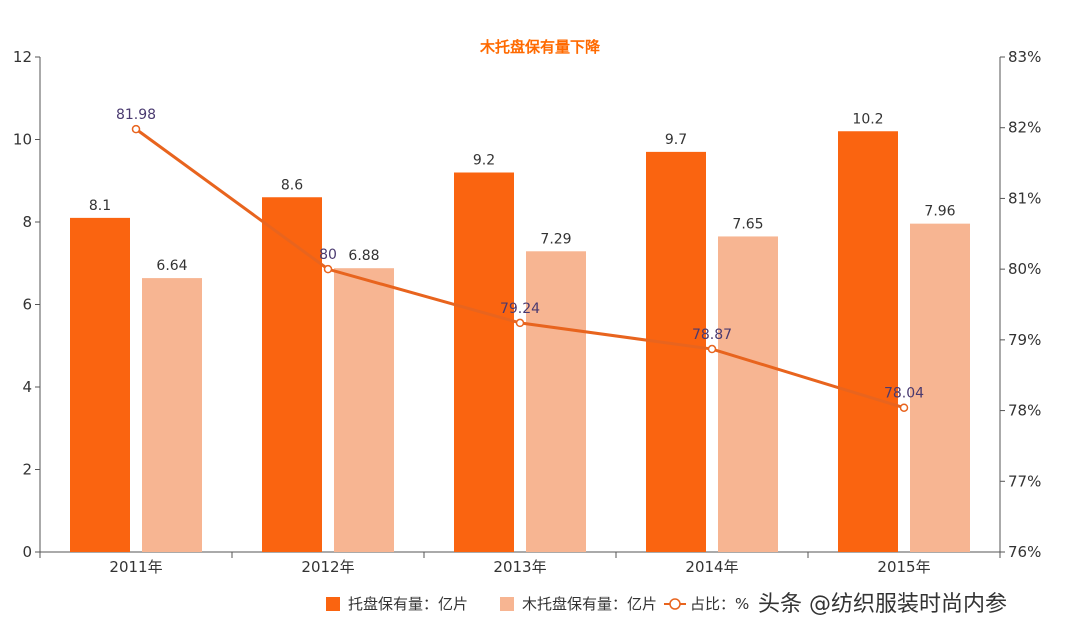 The image size is (1080, 630). I want to click on bar-value-label: 8.1, so click(100, 206).